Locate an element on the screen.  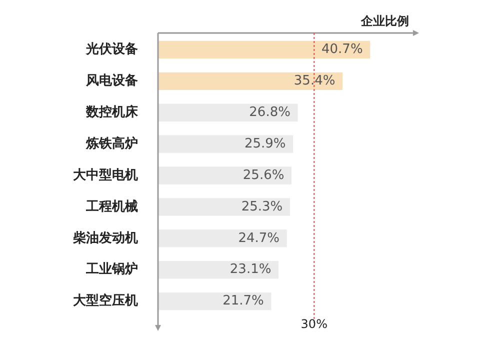
y-tick-label: 工程机械 is located at coordinates (111, 206).